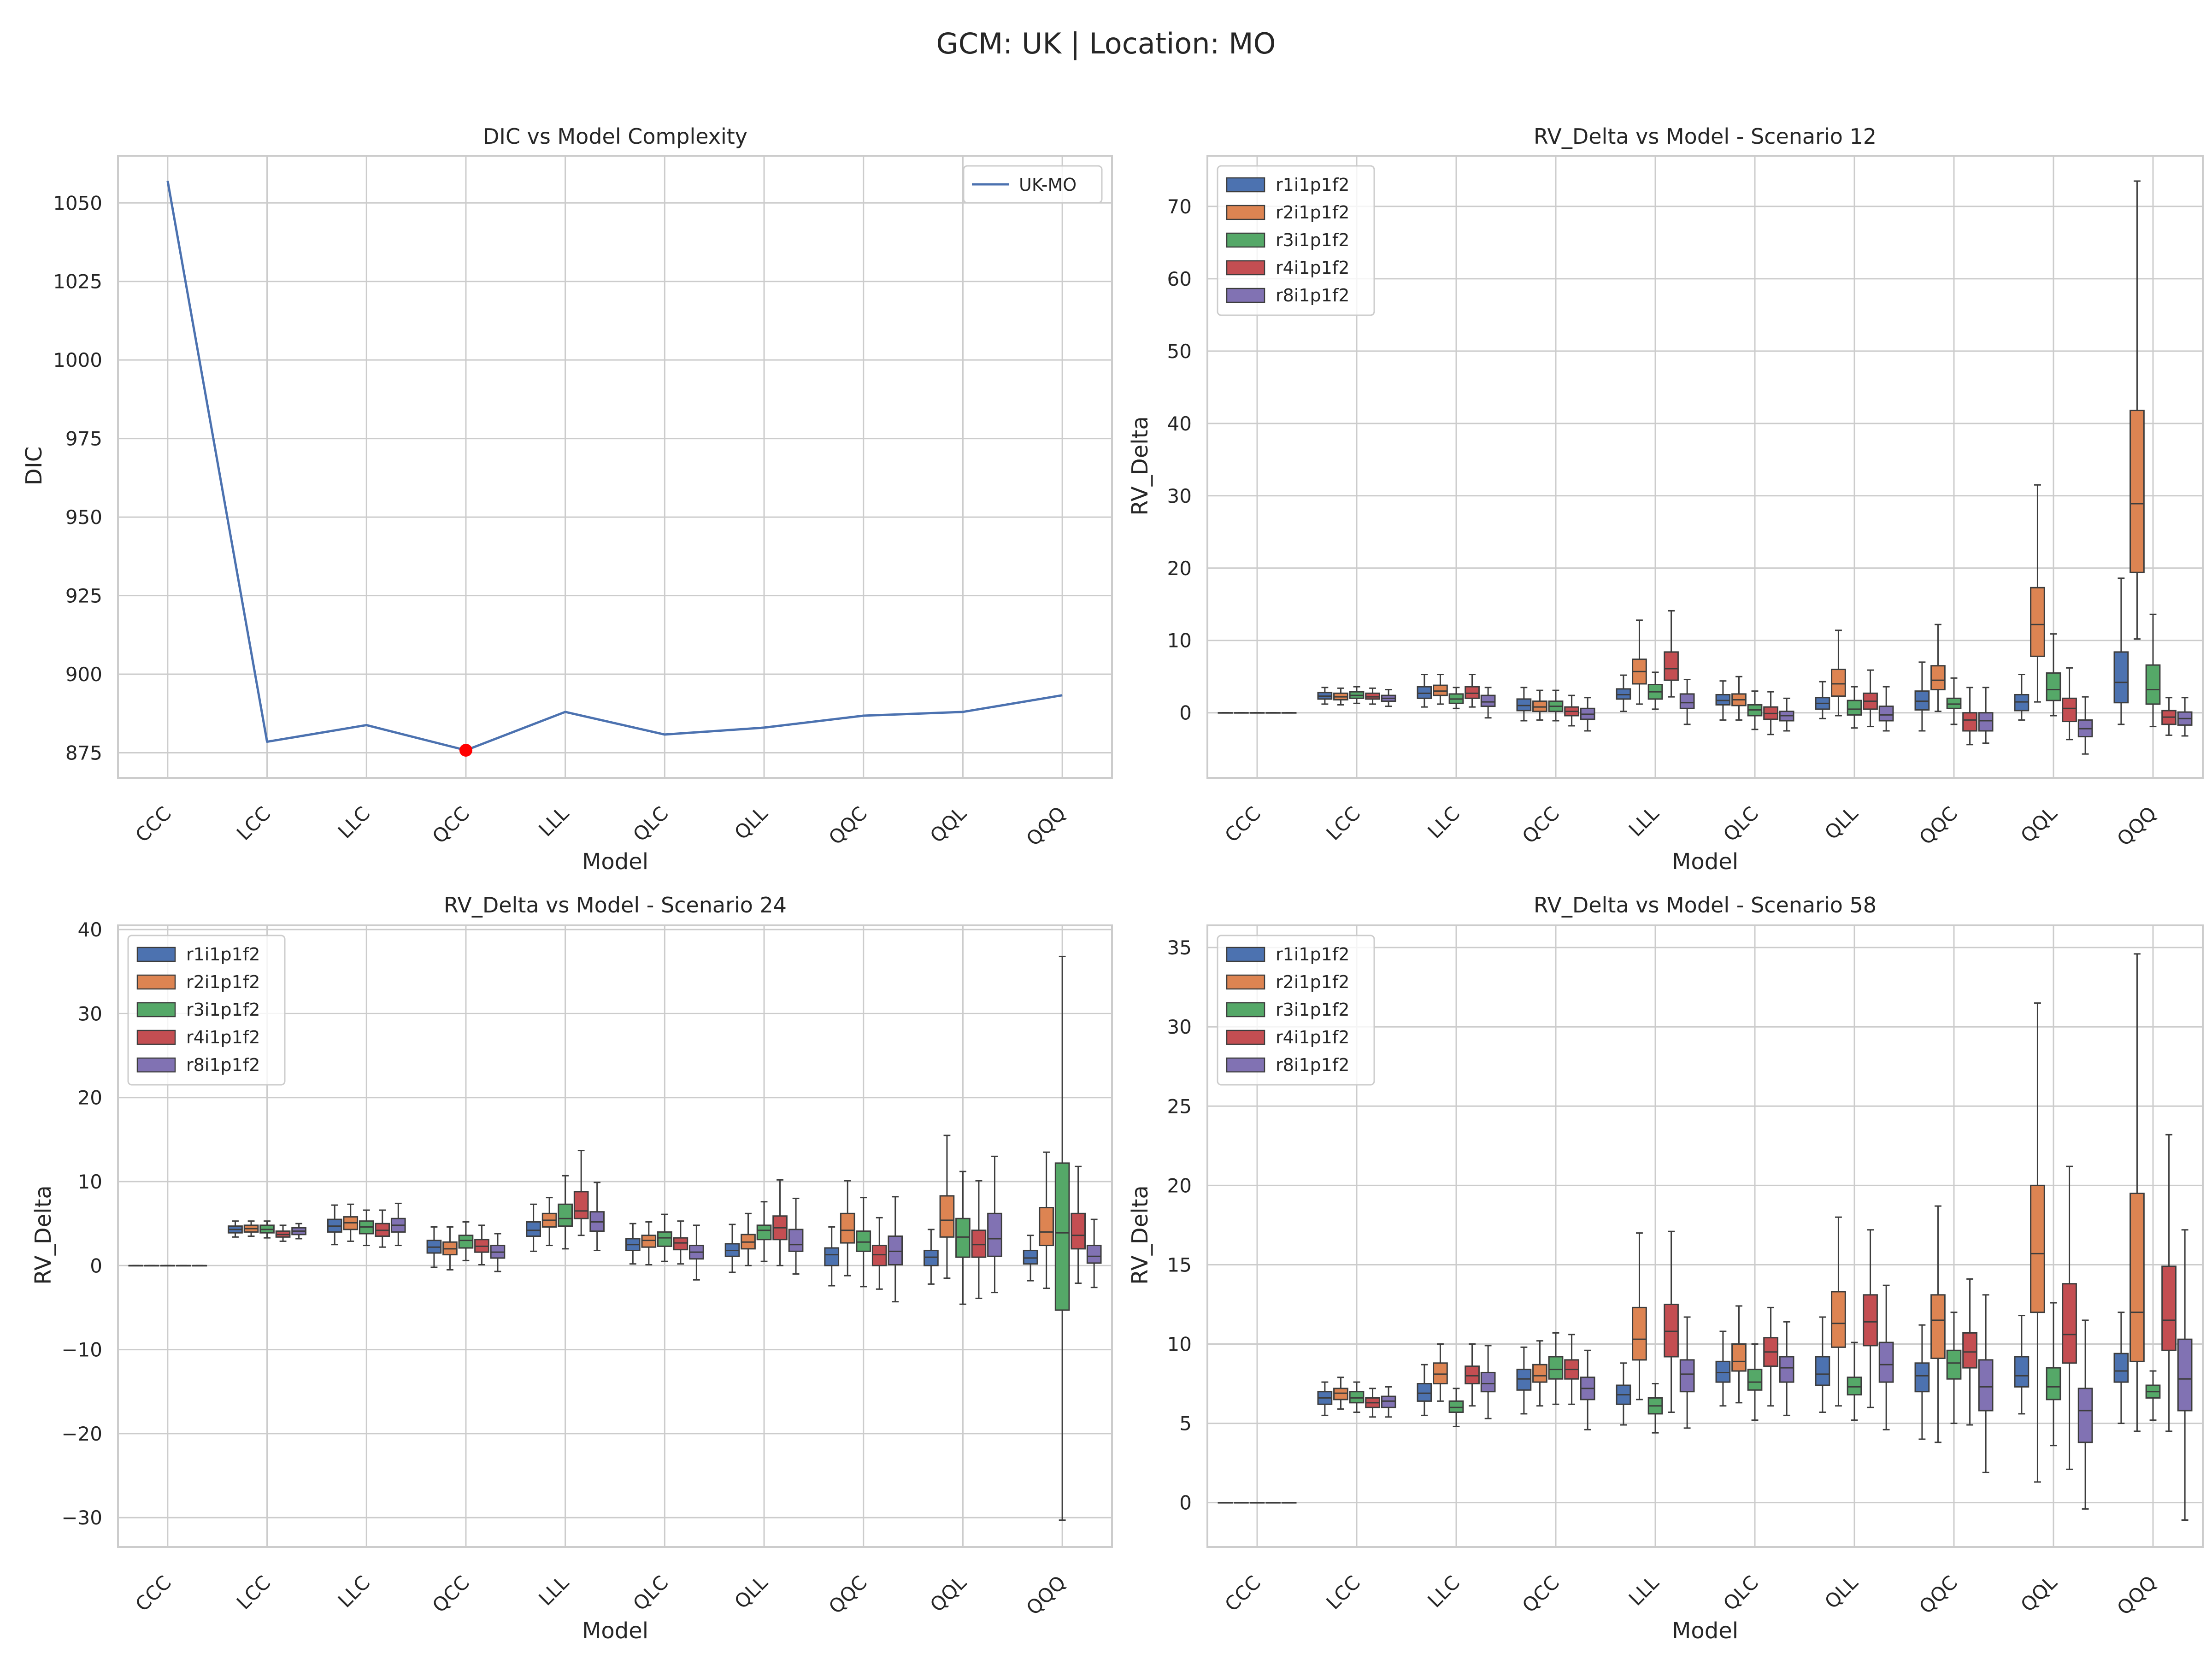  Describe the element at coordinates (2121, 1368) in the screenshot. I see `box-QQQ-r1i1p1f2` at that location.